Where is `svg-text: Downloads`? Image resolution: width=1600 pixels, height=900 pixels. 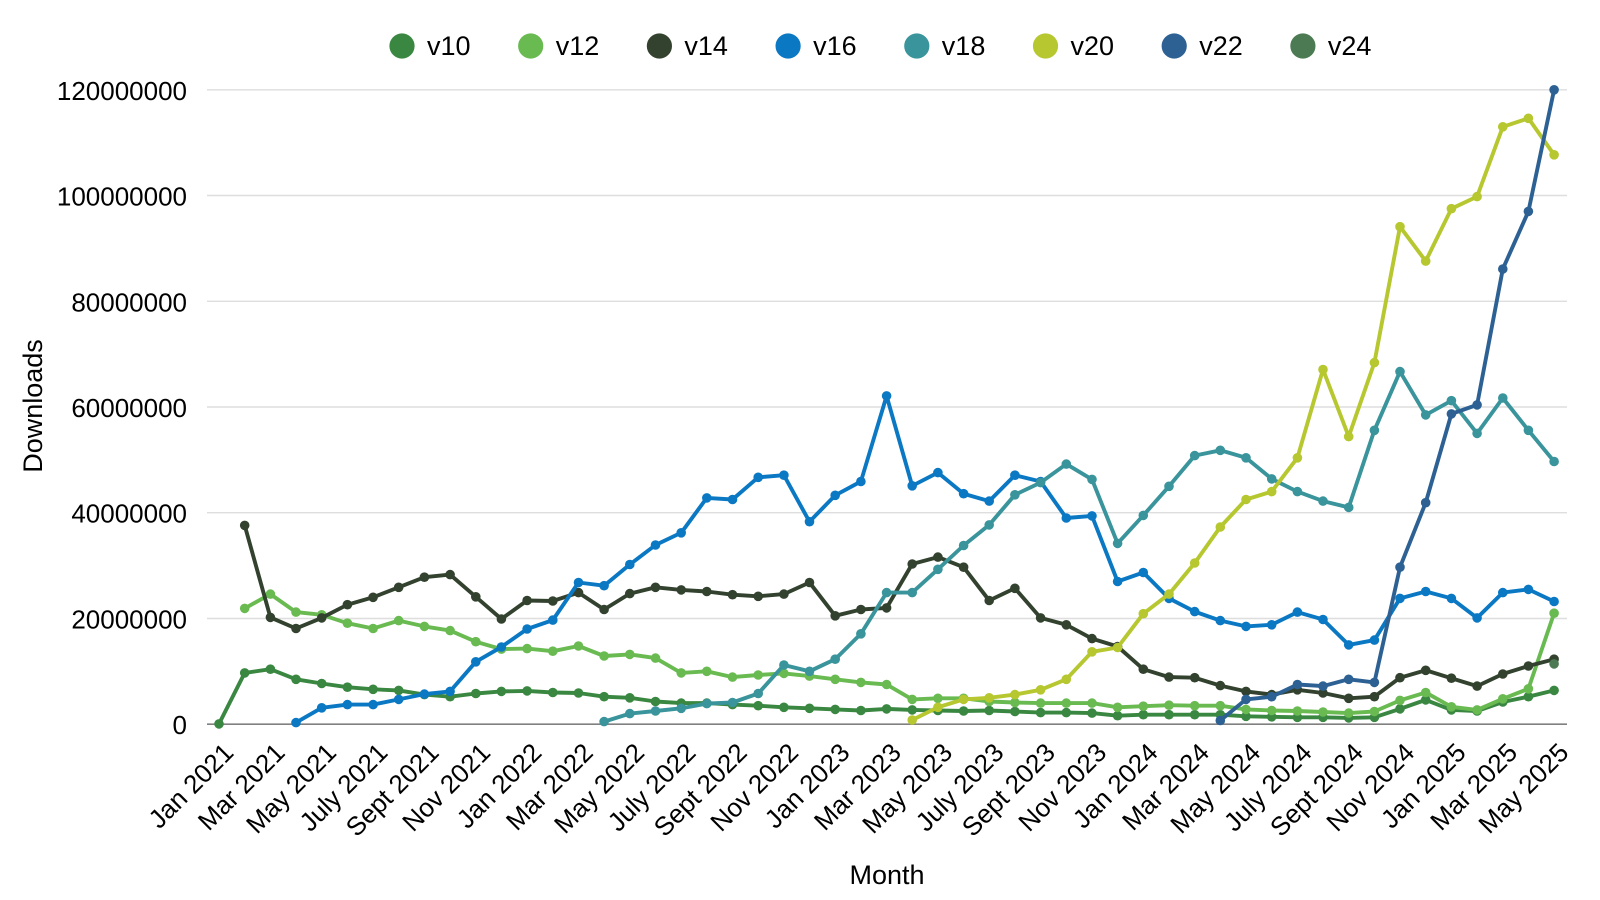
svg-text: Downloads is located at coordinates (33, 406).